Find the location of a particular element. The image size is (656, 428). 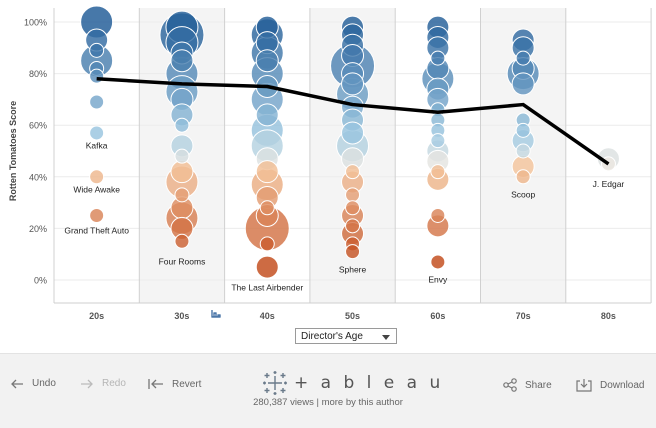

film-annotation: Four Rooms is located at coordinates (182, 262).